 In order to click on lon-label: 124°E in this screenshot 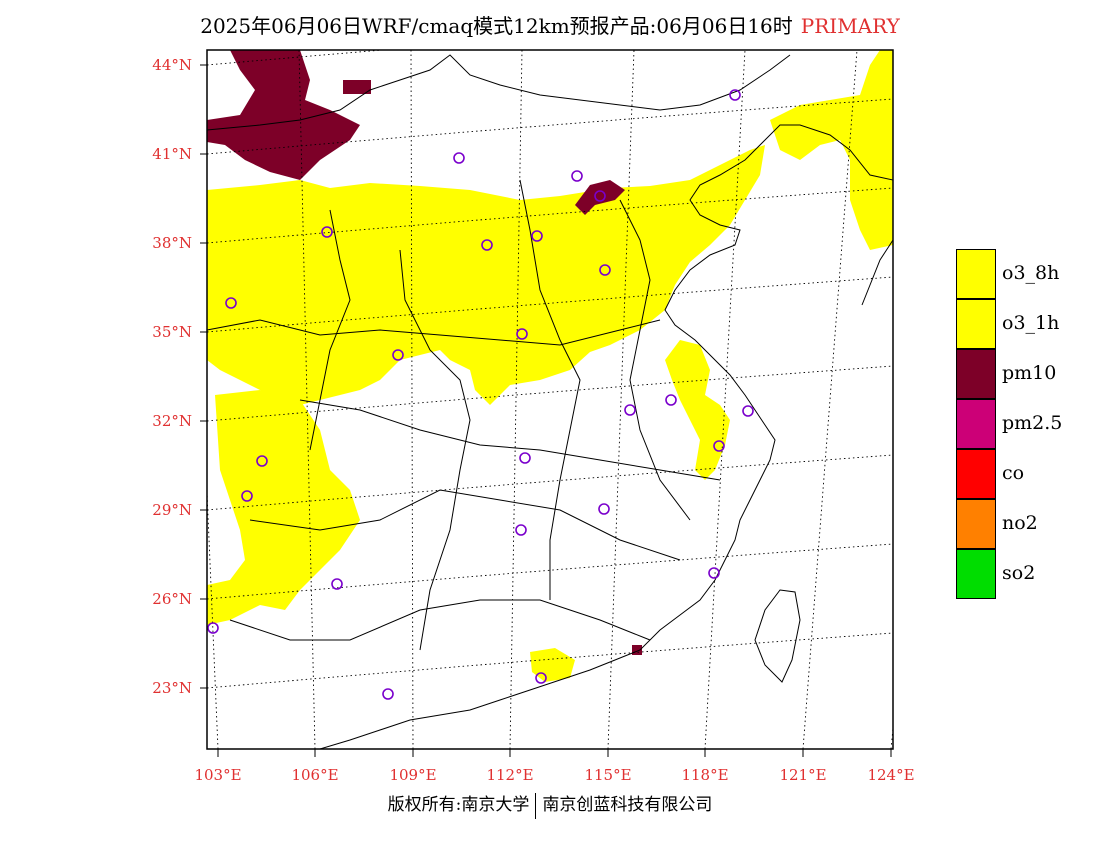, I will do `click(891, 775)`.